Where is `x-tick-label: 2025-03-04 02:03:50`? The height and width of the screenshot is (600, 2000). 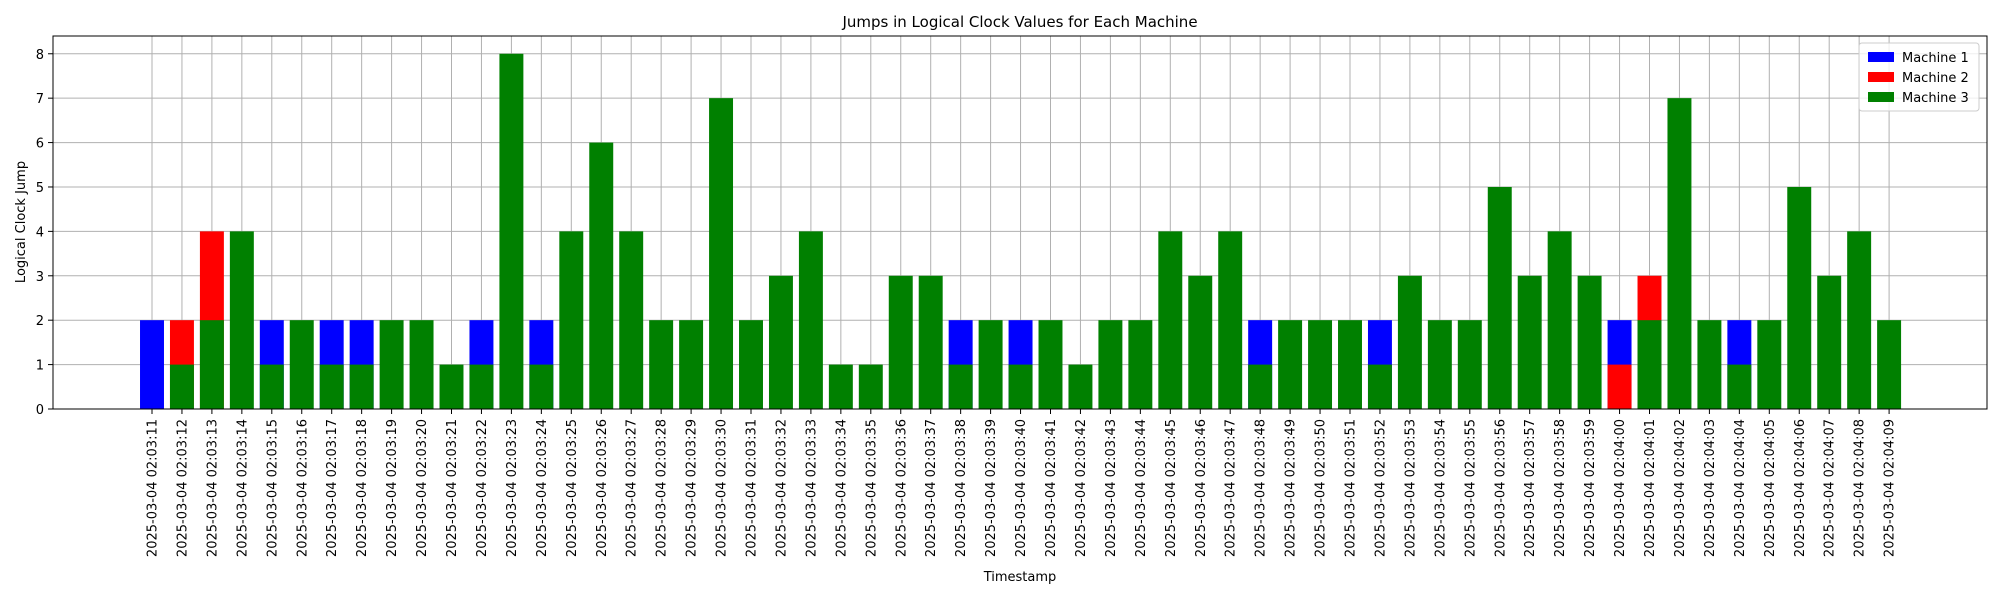 x-tick-label: 2025-03-04 02:03:50 is located at coordinates (1321, 488).